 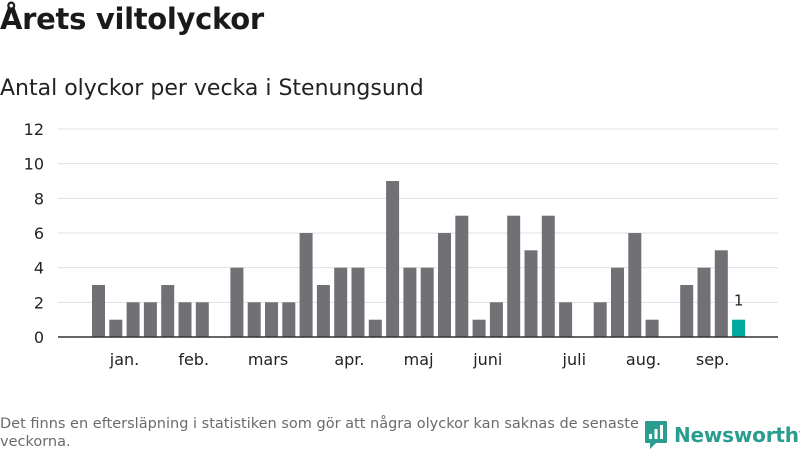 I want to click on bar-current-week, so click(x=739, y=328).